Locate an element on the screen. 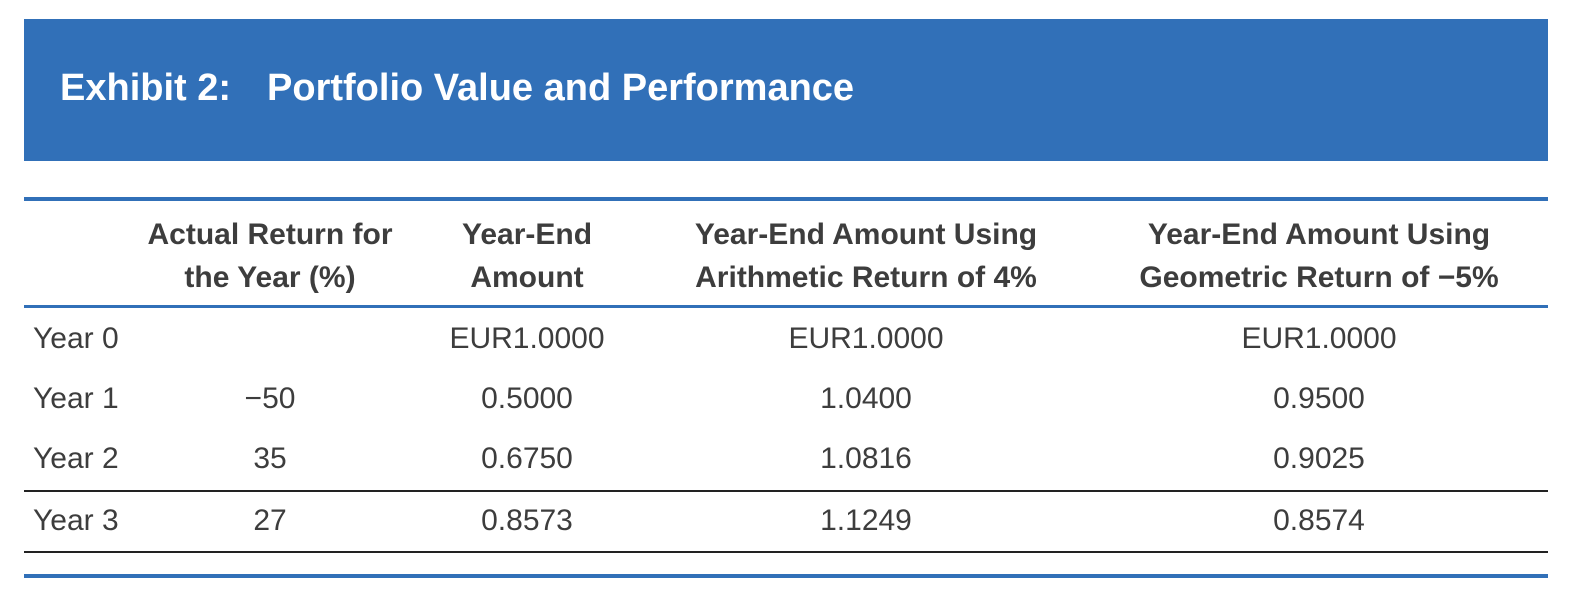 This screenshot has height=604, width=1580. table-top-rule is located at coordinates (786, 199).